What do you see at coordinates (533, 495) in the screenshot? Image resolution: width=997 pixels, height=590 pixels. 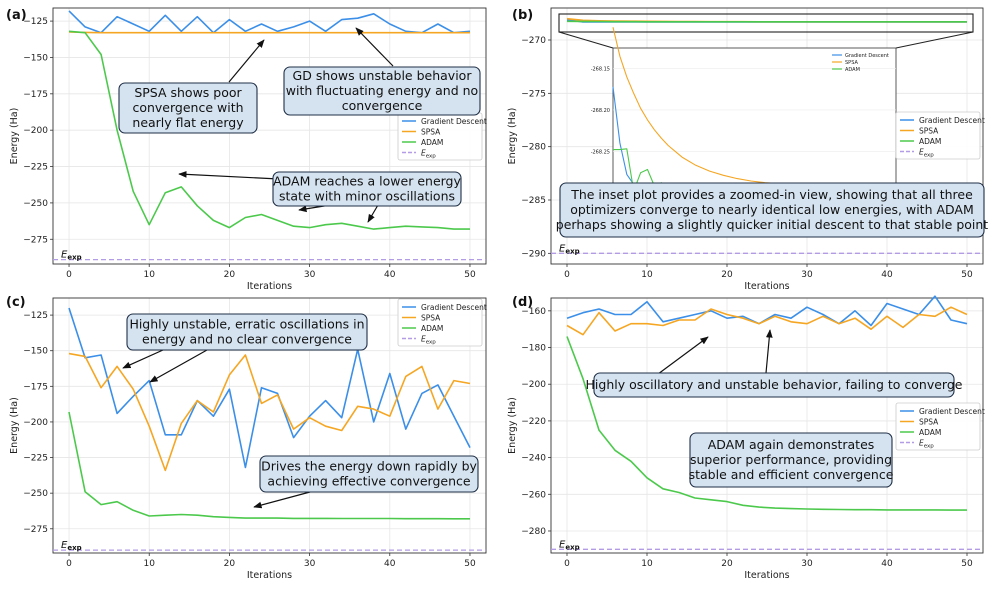 I see `y-tick-label: −260` at bounding box center [533, 495].